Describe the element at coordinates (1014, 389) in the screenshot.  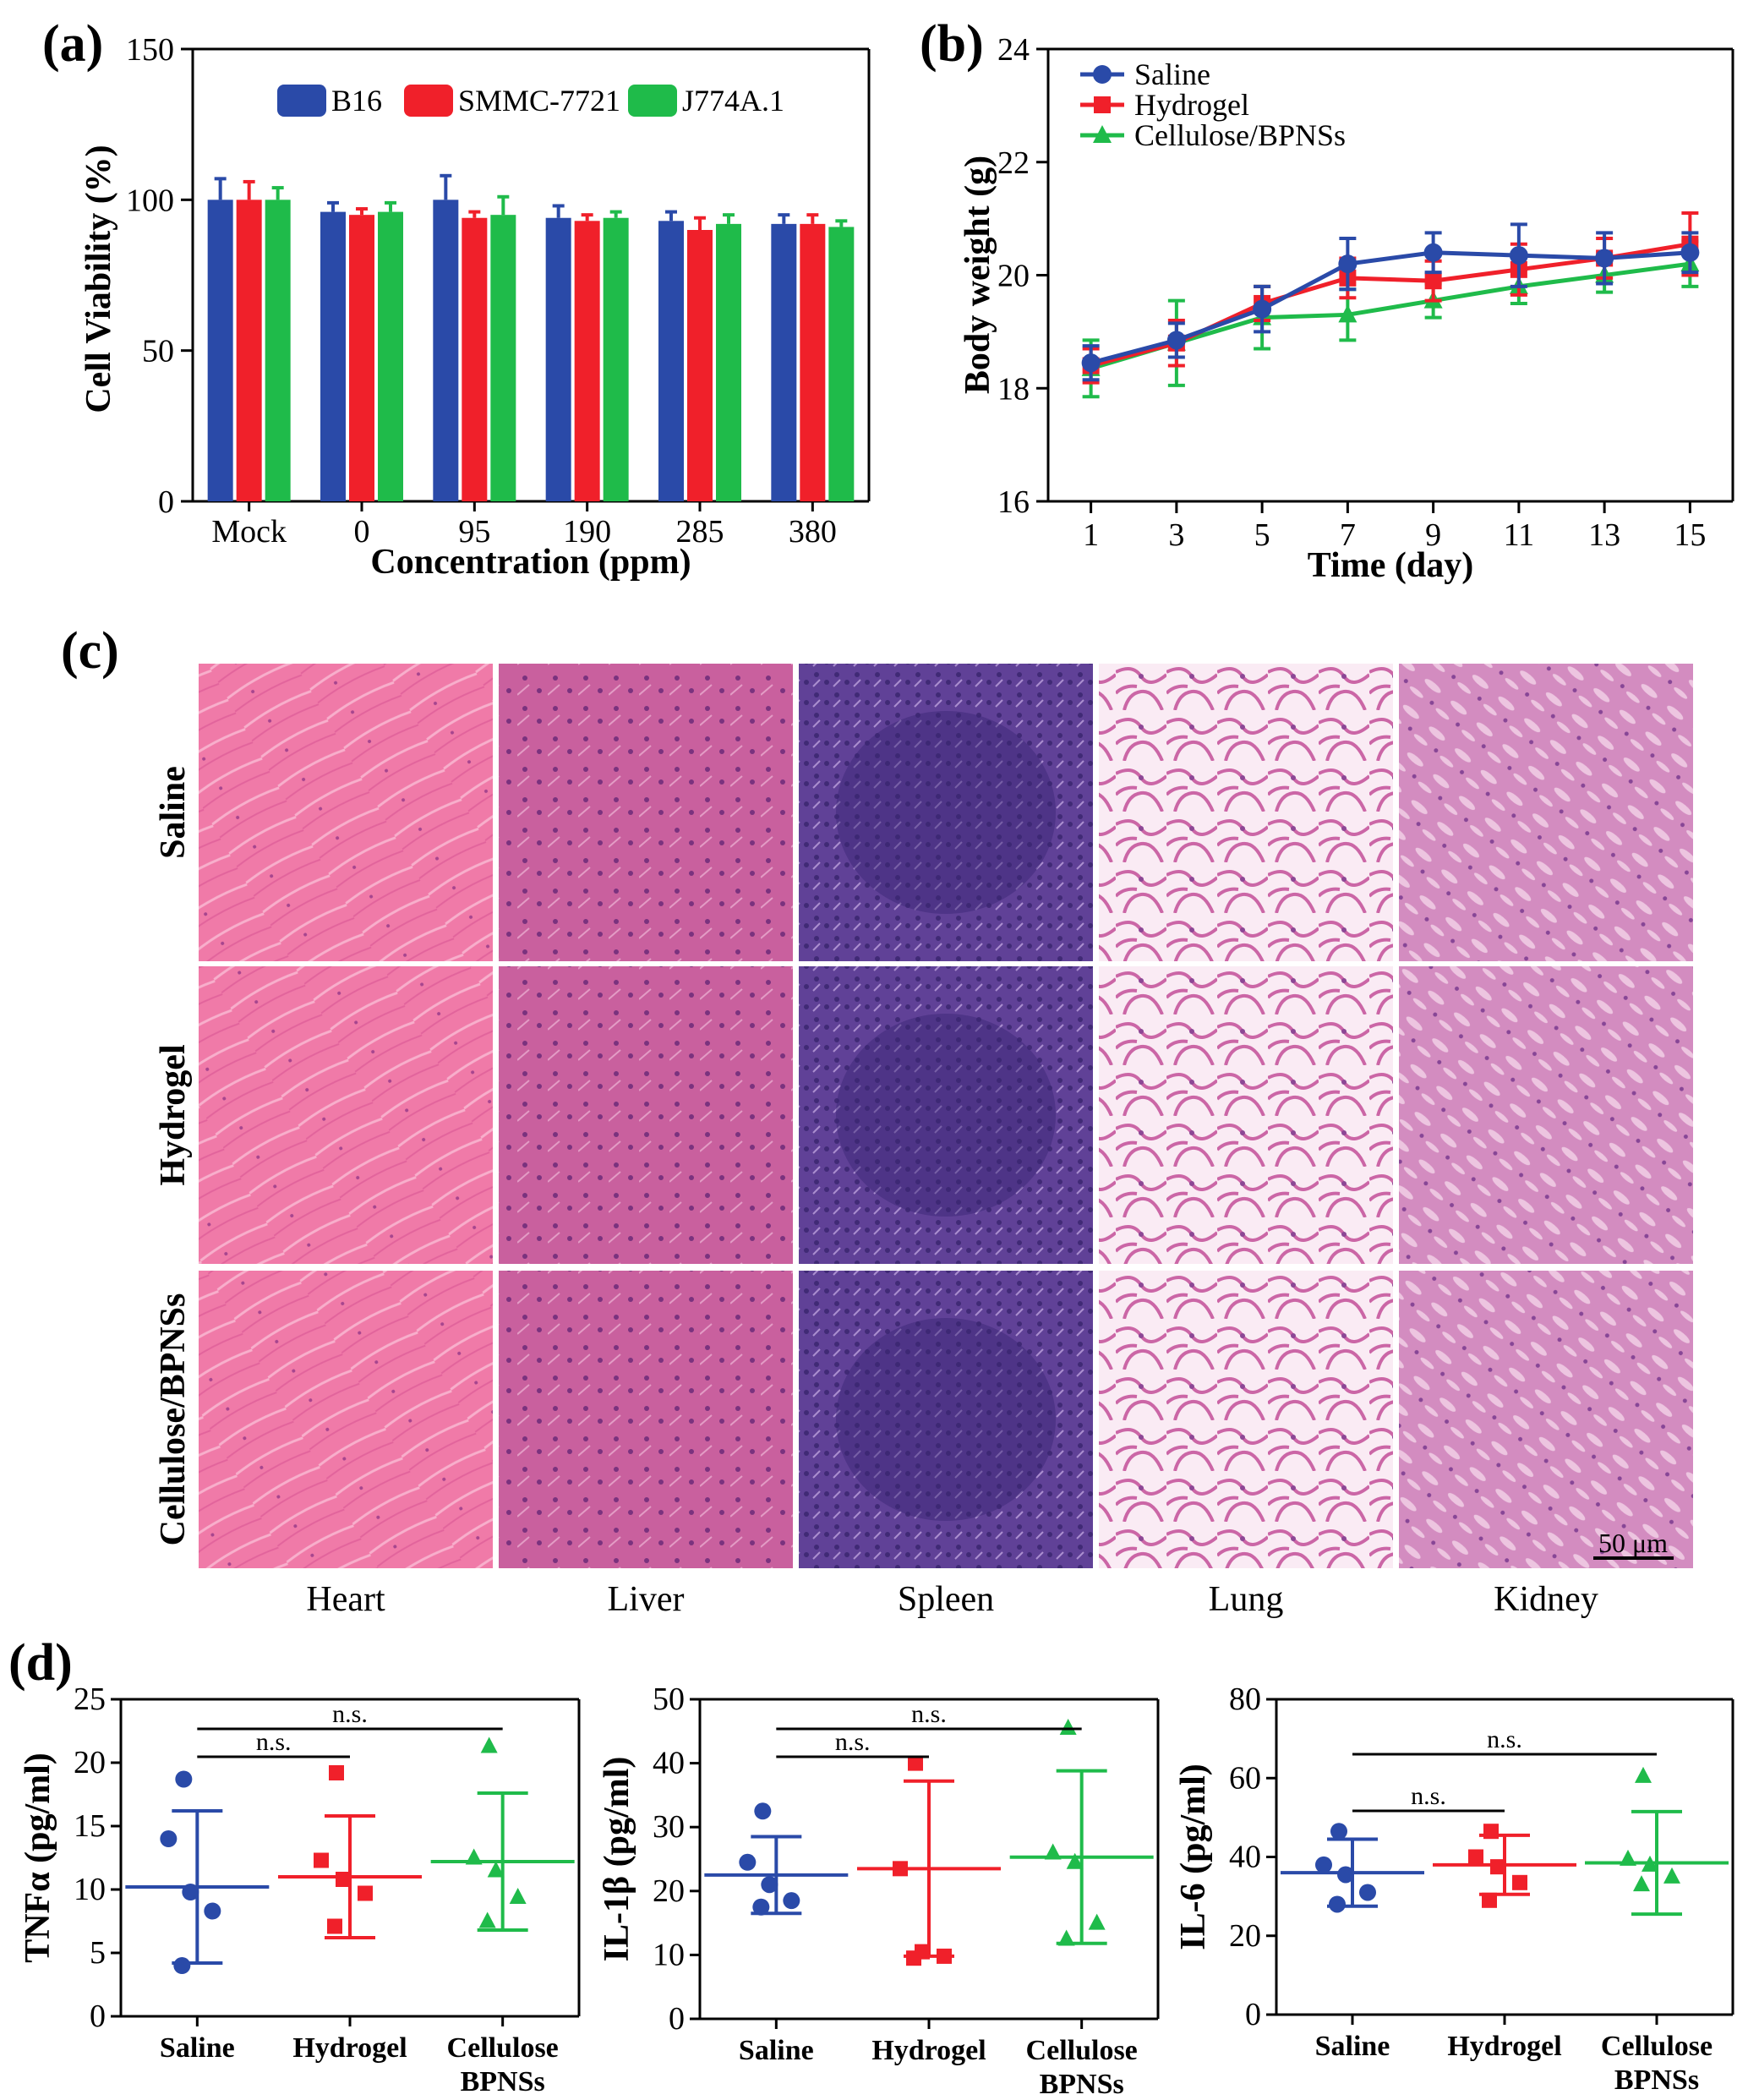
I see `y-tick-label: 18` at that location.